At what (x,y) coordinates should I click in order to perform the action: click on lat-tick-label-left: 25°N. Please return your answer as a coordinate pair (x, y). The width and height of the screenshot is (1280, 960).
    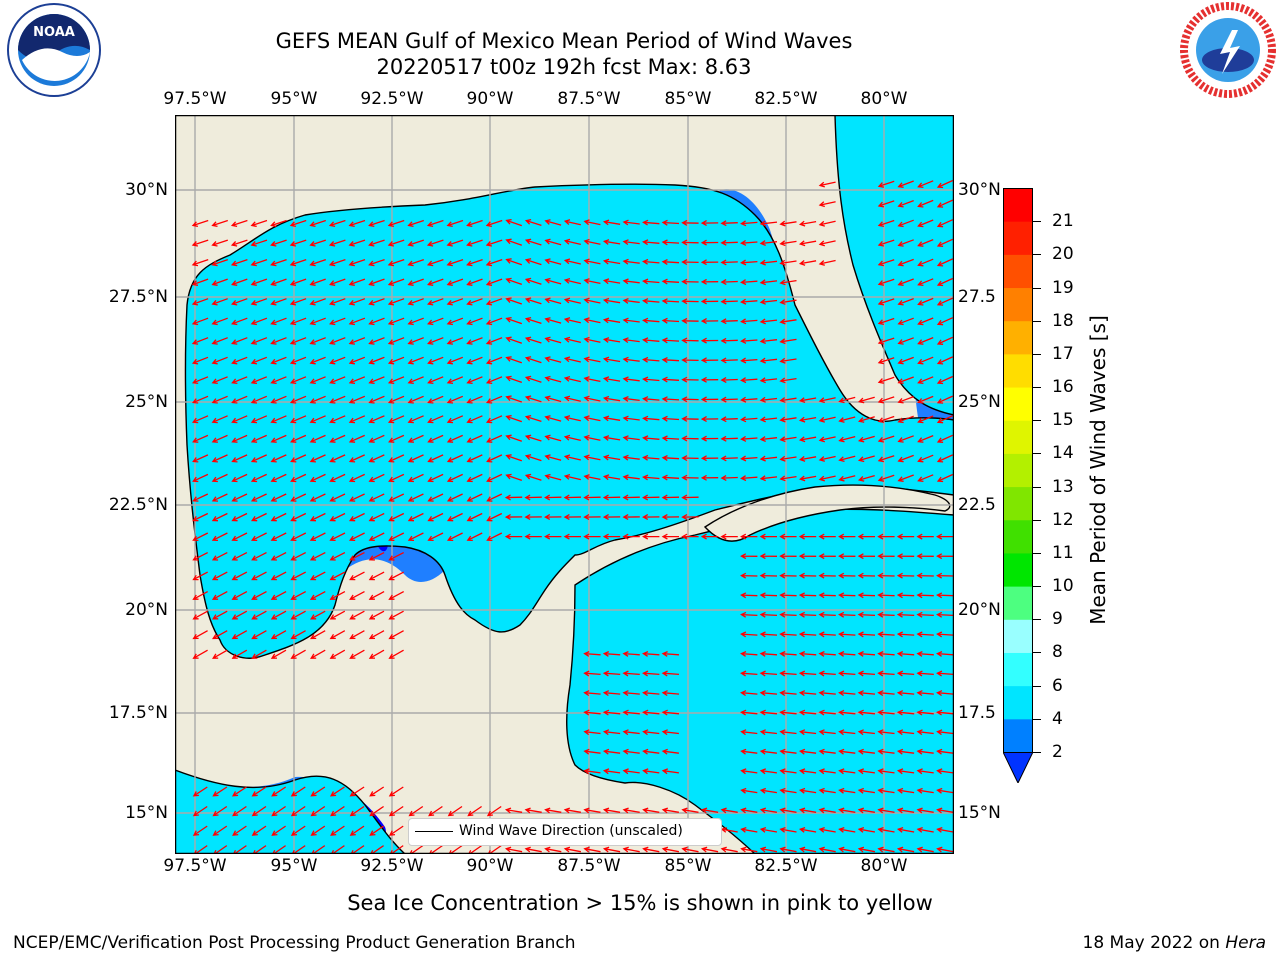
    Looking at the image, I should click on (146, 402).